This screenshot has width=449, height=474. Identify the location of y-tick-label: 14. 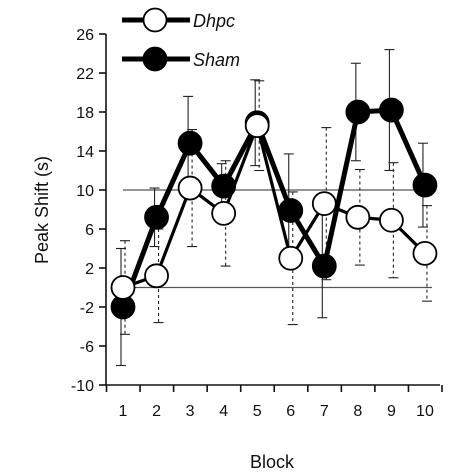
(85, 152).